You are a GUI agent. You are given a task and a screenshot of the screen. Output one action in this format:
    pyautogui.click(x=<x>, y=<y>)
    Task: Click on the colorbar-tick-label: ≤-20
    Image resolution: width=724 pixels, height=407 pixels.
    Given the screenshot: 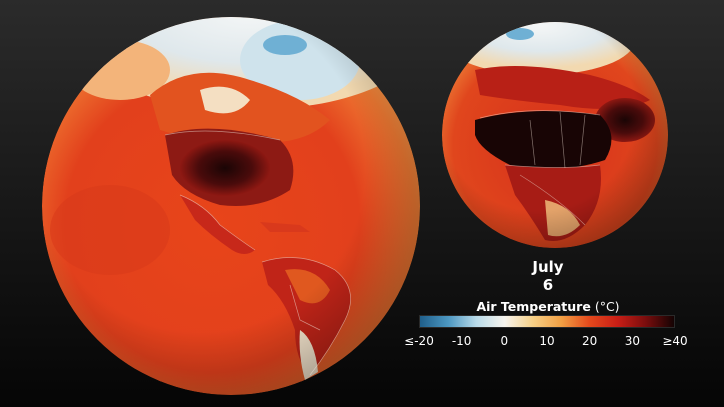 What is the action you would take?
    pyautogui.click(x=419, y=341)
    